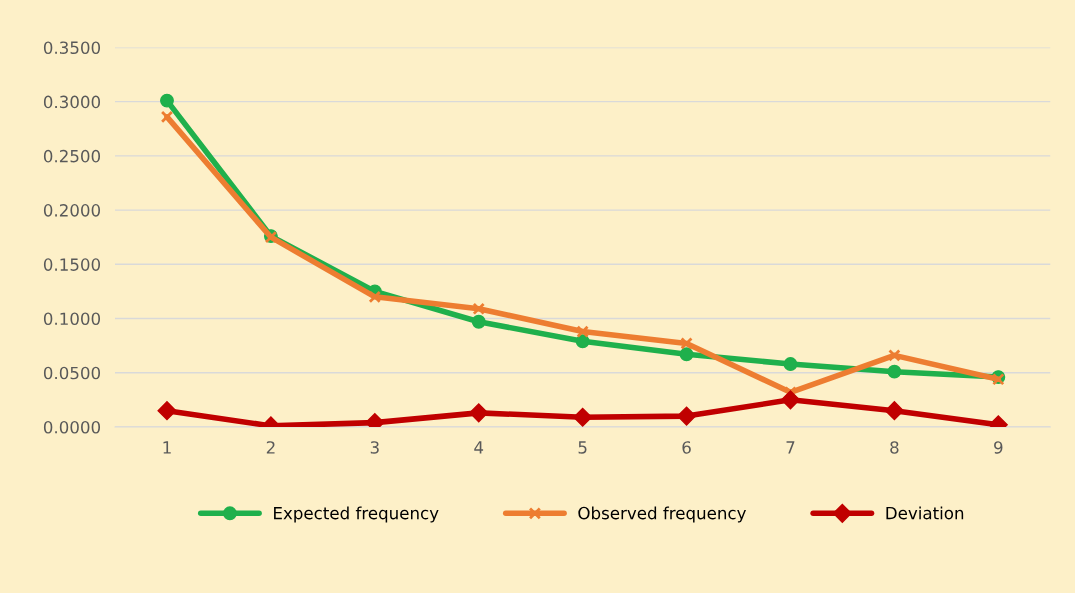 The width and height of the screenshot is (1075, 593). What do you see at coordinates (356, 514) in the screenshot?
I see `legend-label: Expected frequency` at bounding box center [356, 514].